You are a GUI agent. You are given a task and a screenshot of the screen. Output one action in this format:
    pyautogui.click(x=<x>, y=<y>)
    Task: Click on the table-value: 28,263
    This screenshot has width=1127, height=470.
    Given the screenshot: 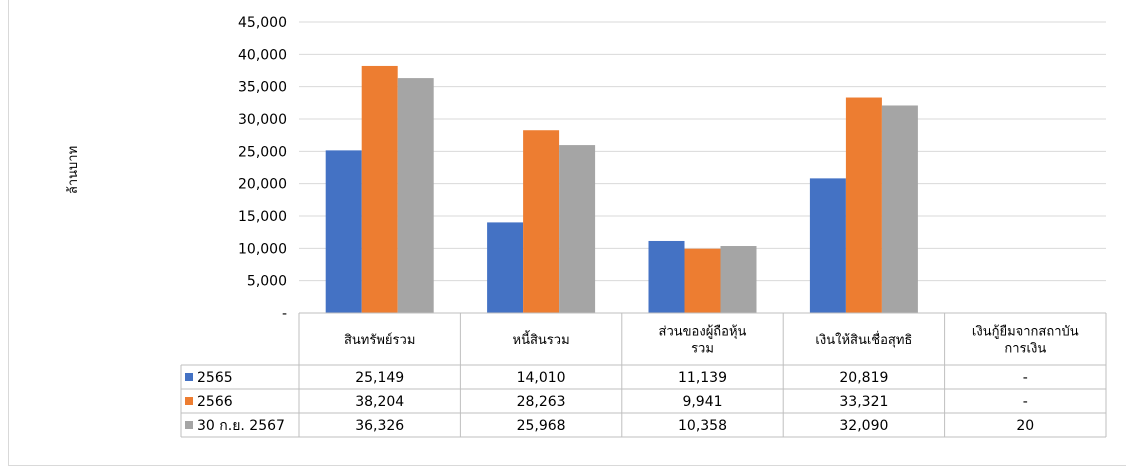 What is the action you would take?
    pyautogui.click(x=541, y=402)
    